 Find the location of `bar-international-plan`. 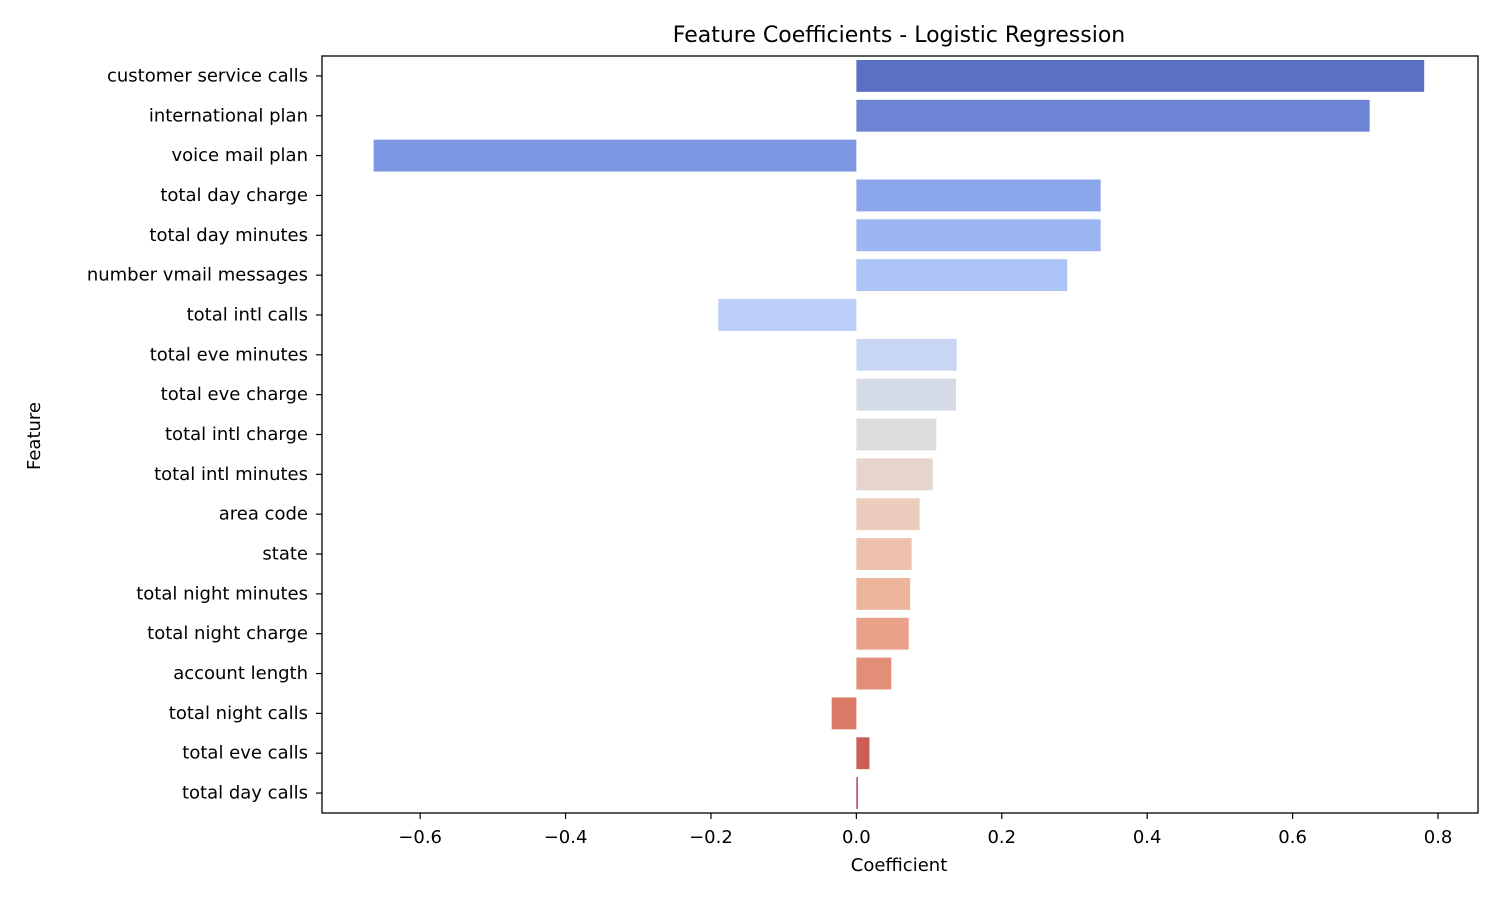

bar-international-plan is located at coordinates (1113, 115).